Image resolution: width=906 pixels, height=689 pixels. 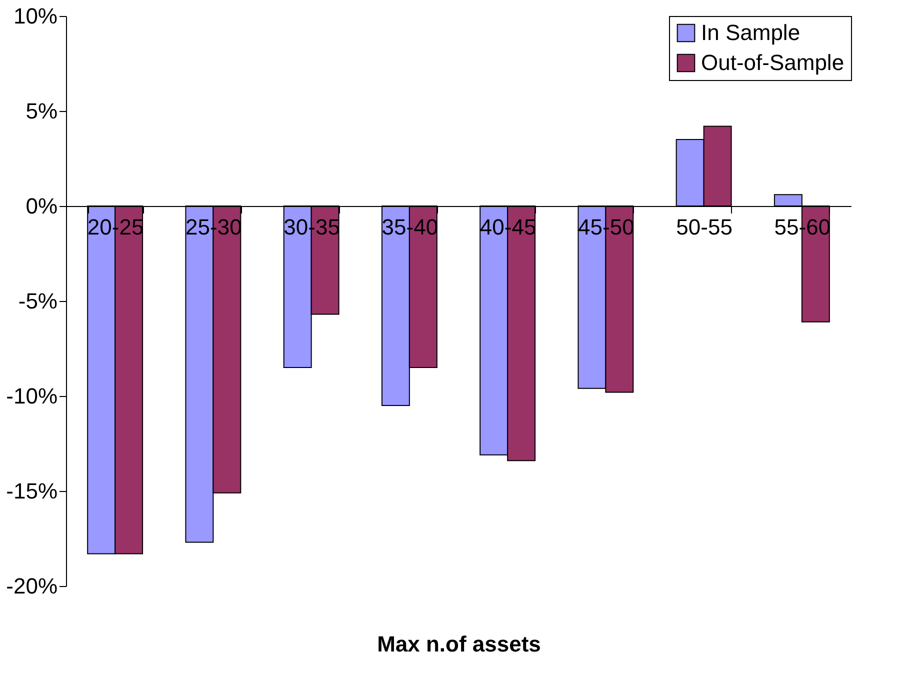 What do you see at coordinates (410, 227) in the screenshot?
I see `x-tick-label: 35-40` at bounding box center [410, 227].